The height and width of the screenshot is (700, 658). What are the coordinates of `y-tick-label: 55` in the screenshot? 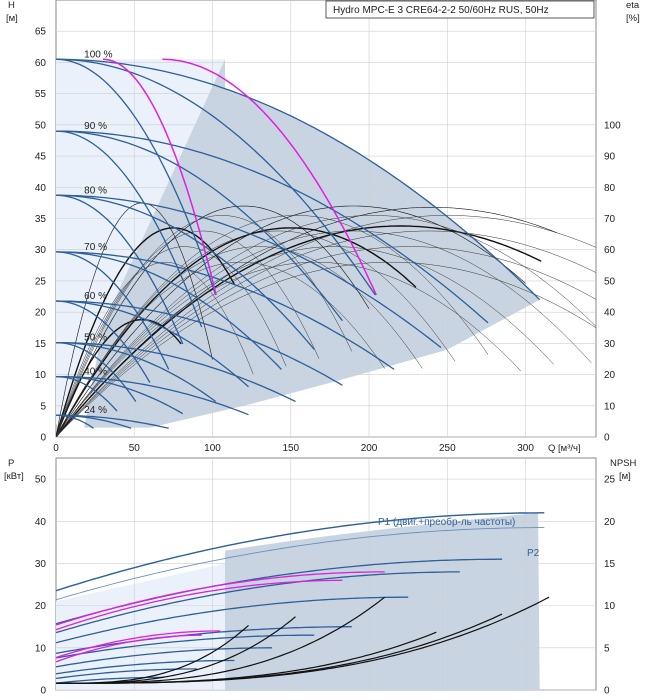 It's located at (41, 94).